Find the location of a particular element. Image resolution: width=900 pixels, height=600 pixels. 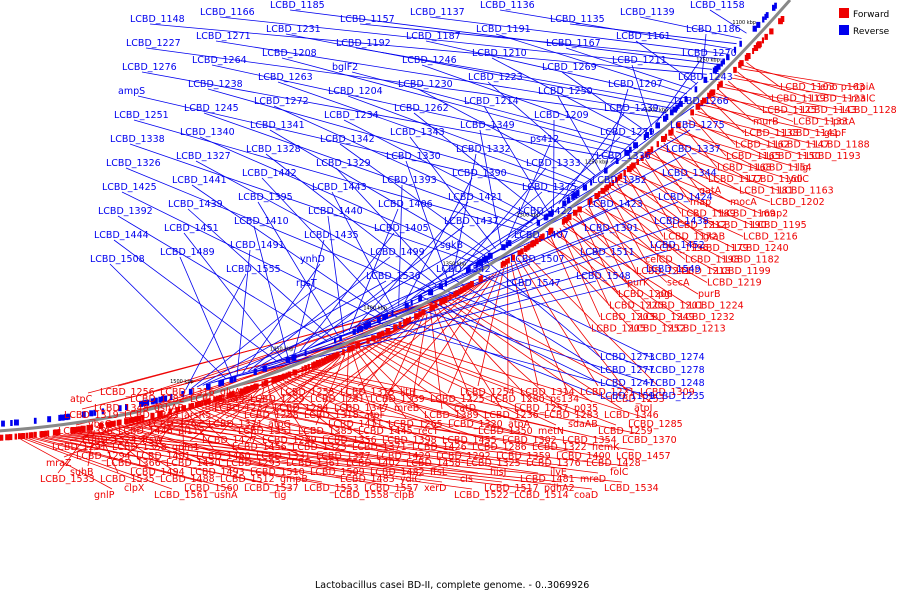

forward-gene-label: LCBD_1366 is located at coordinates (133, 463).